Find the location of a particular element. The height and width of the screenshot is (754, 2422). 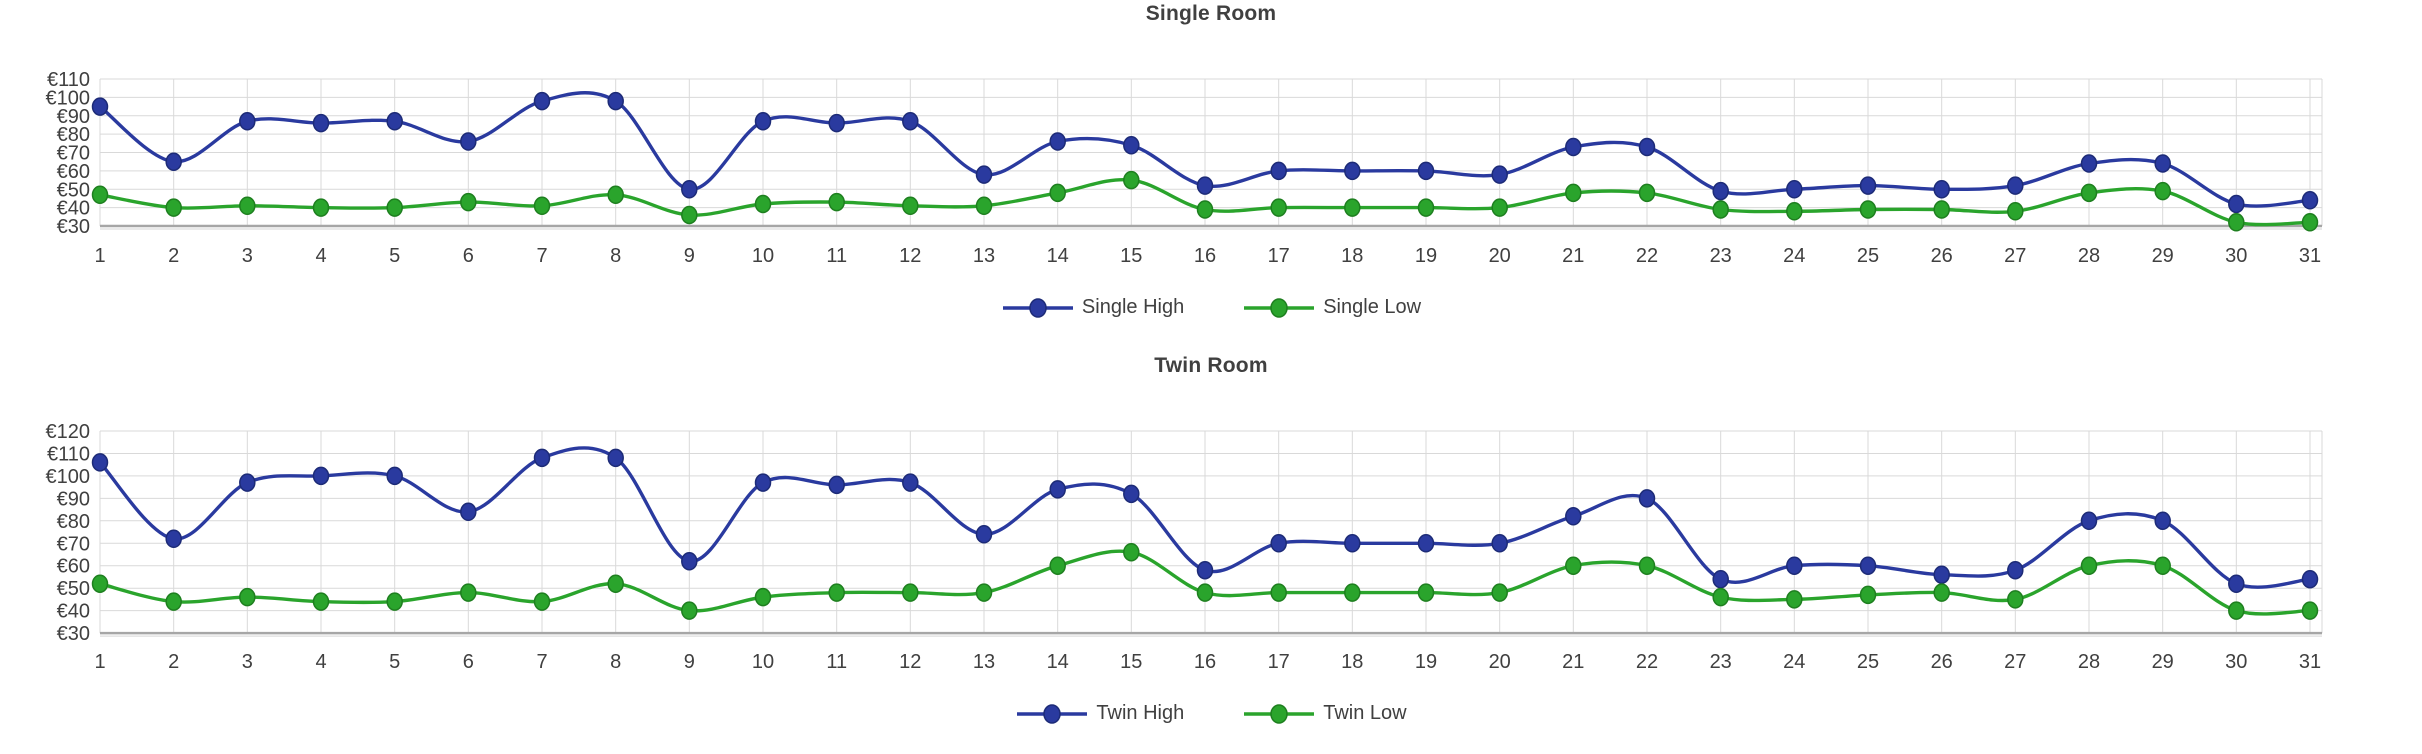

x-tick-label: 8 is located at coordinates (615, 662).